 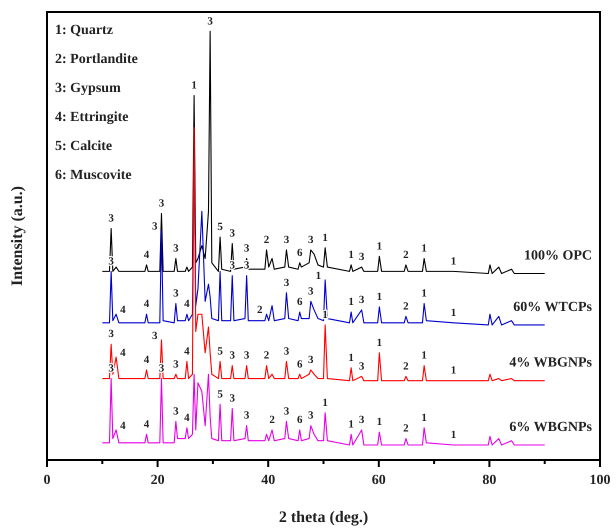 What do you see at coordinates (489, 480) in the screenshot?
I see `x-tick-label: 80` at bounding box center [489, 480].